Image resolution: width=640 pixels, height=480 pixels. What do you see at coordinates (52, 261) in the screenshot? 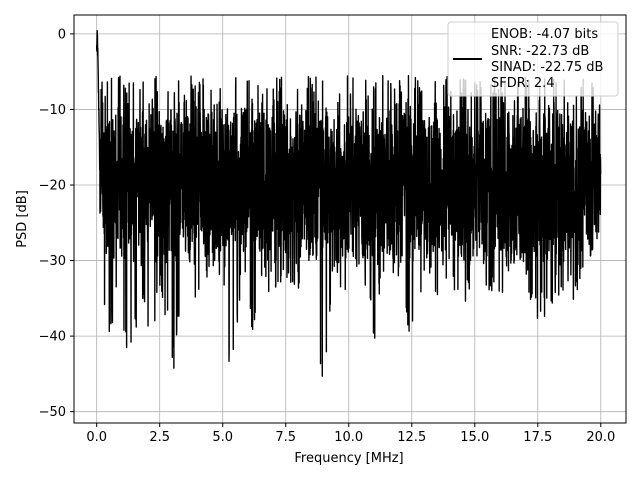
I see `y-tick-label: −30` at bounding box center [52, 261].